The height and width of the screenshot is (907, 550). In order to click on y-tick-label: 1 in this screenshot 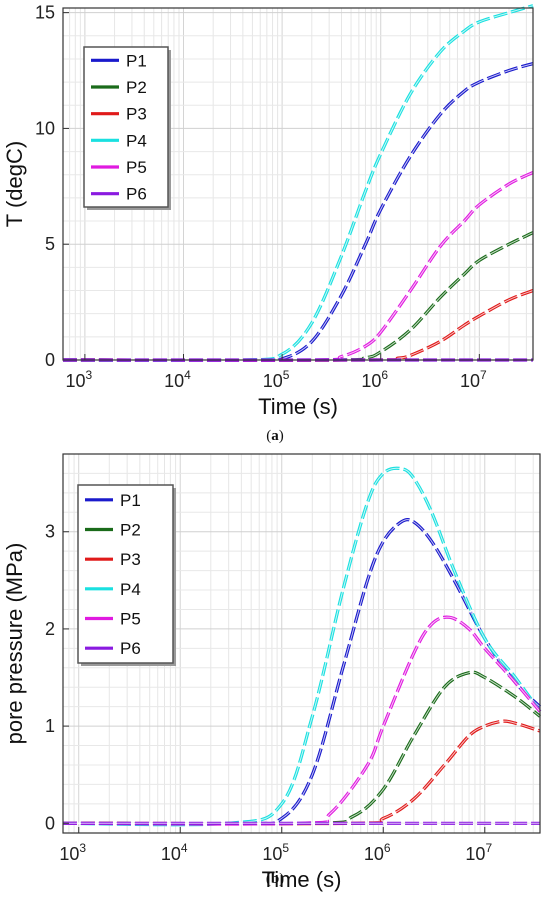, I will do `click(50, 726)`.